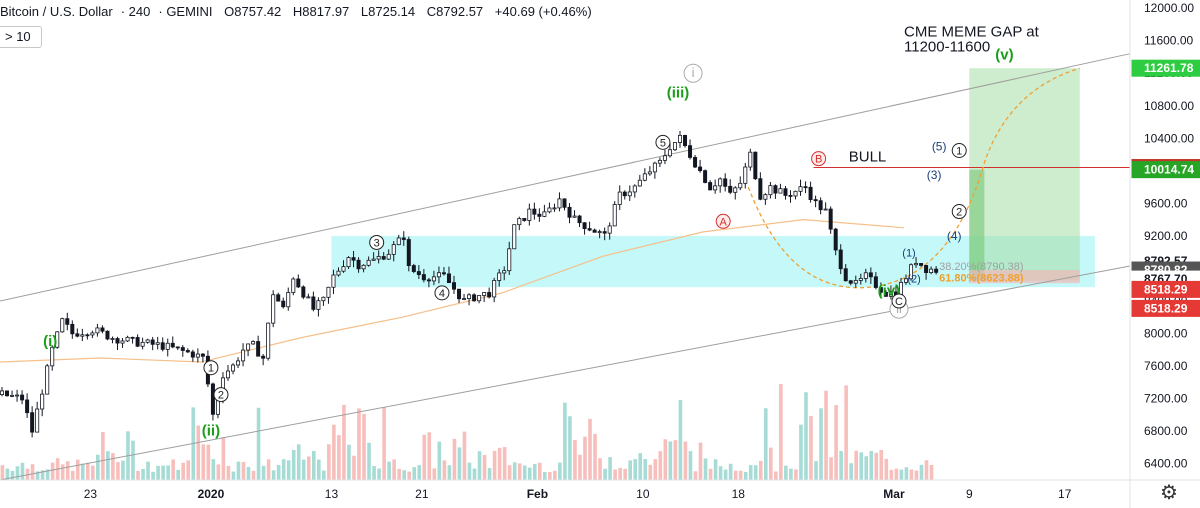  What do you see at coordinates (1169, 68) in the screenshot?
I see `price-badge-label: 11261.78` at bounding box center [1169, 68].